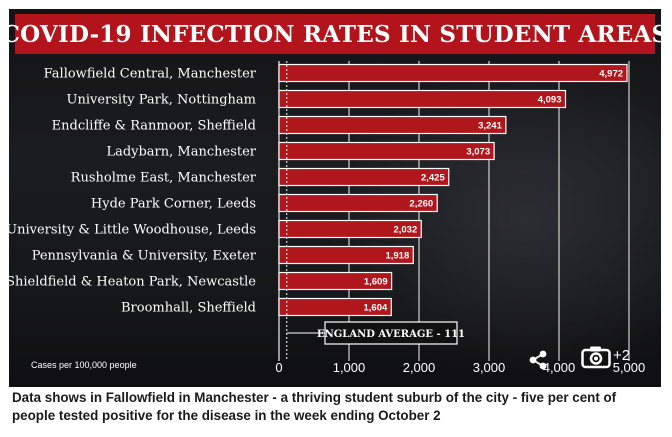 This screenshot has height=437, width=672. What do you see at coordinates (433, 178) in the screenshot?
I see `bar-value-label: 2,425` at bounding box center [433, 178].